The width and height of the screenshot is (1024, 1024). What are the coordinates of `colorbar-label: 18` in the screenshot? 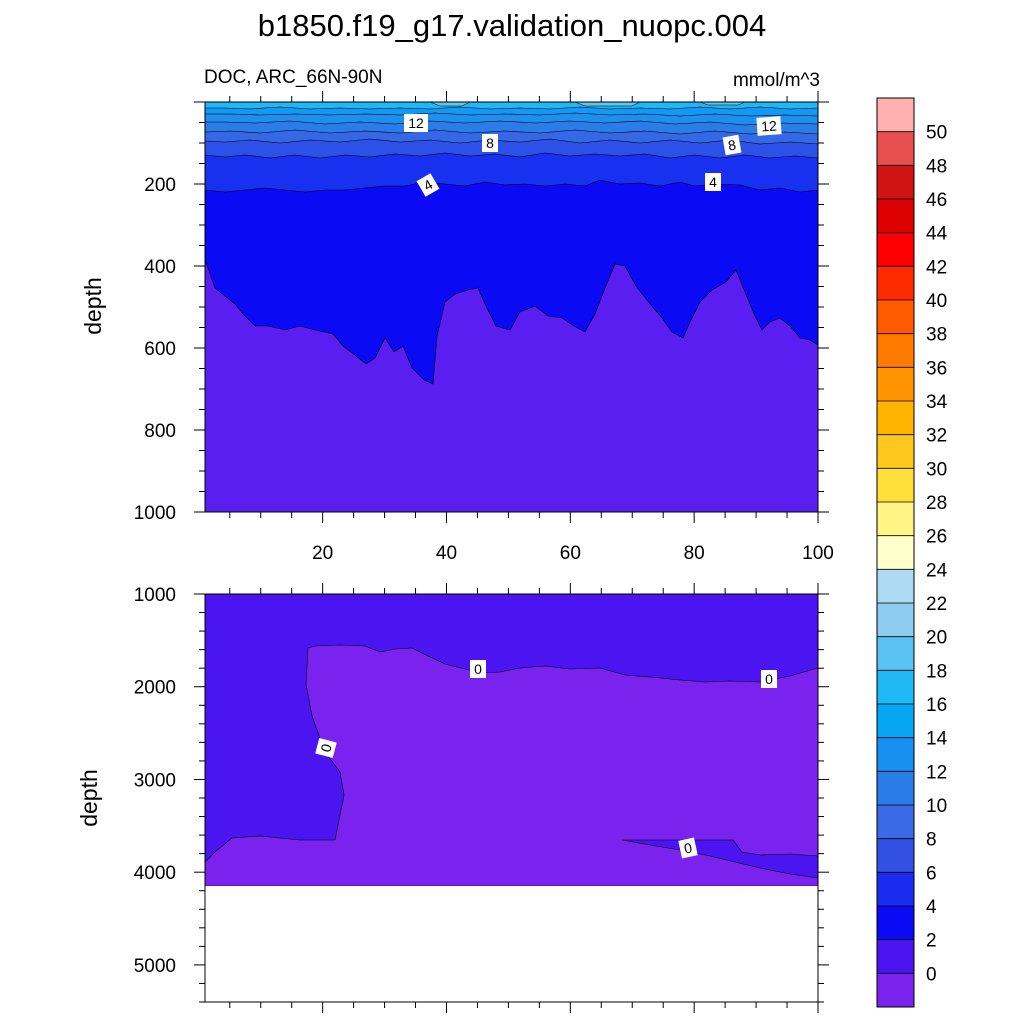 It's located at (936, 671).